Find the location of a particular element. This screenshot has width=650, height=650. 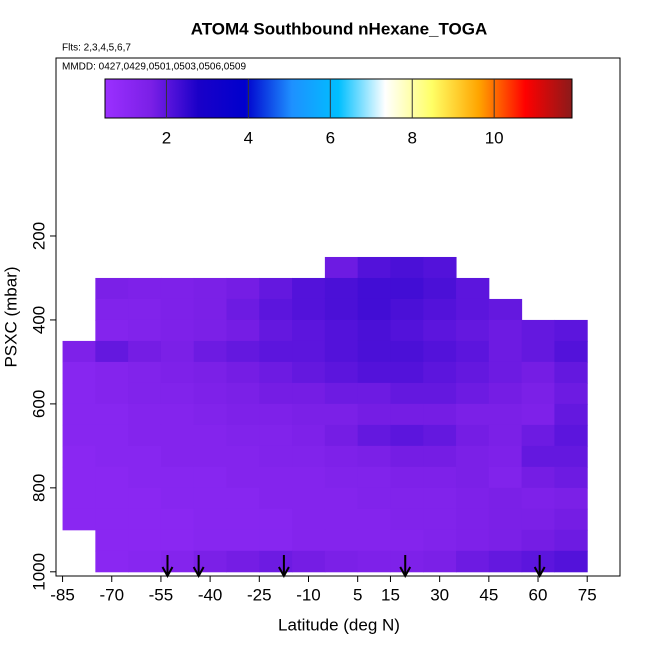

y-tick-label: 800 is located at coordinates (38, 488).